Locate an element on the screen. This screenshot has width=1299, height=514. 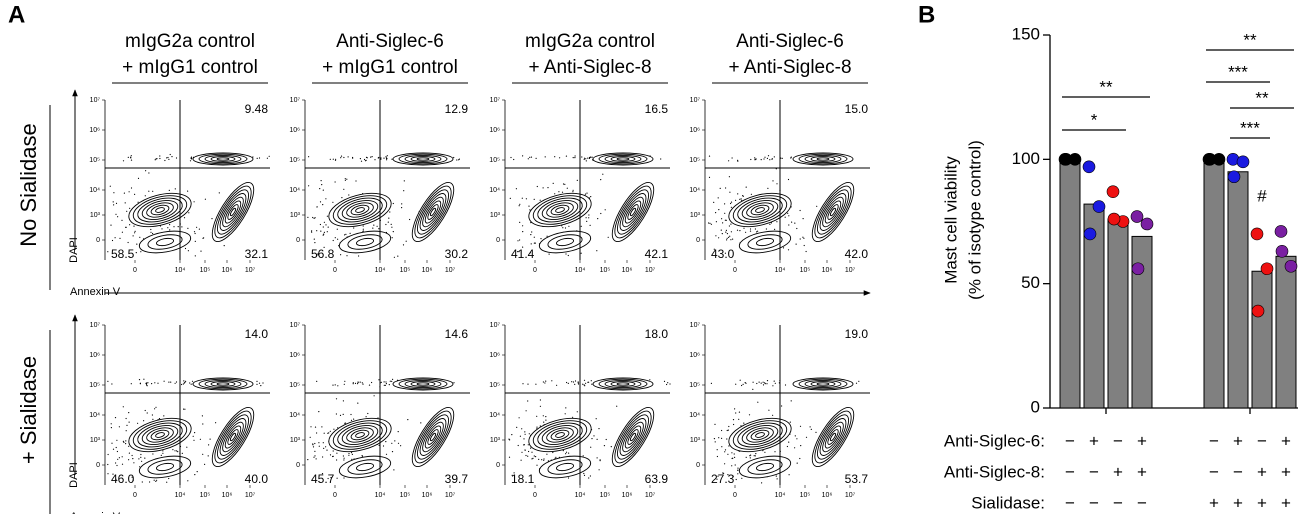
x-tick-label: 10⁵ is located at coordinates (805, 270).